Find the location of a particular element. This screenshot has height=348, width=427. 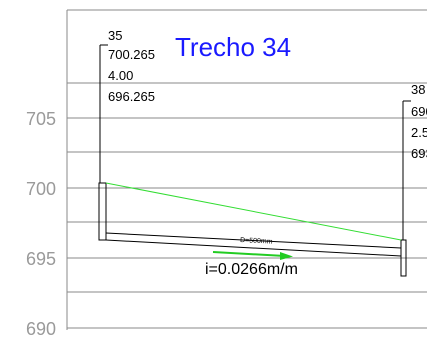

right-node-depth: 2.5 is located at coordinates (419, 132).